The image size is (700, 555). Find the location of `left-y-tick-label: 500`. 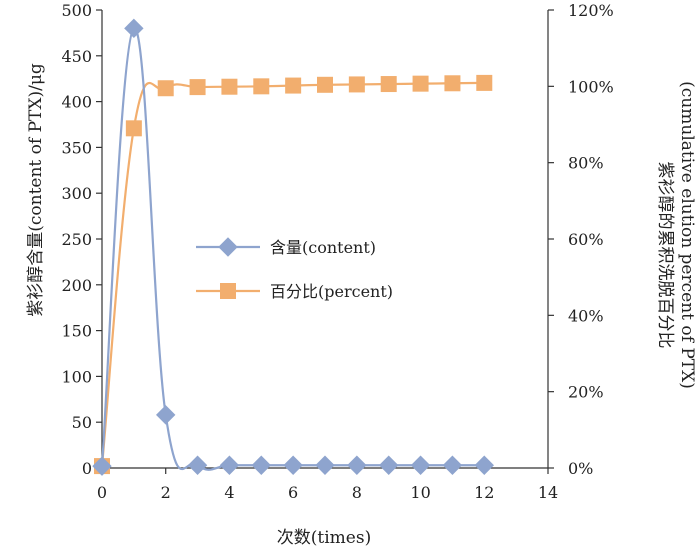

left-y-tick-label: 500 is located at coordinates (76, 10).